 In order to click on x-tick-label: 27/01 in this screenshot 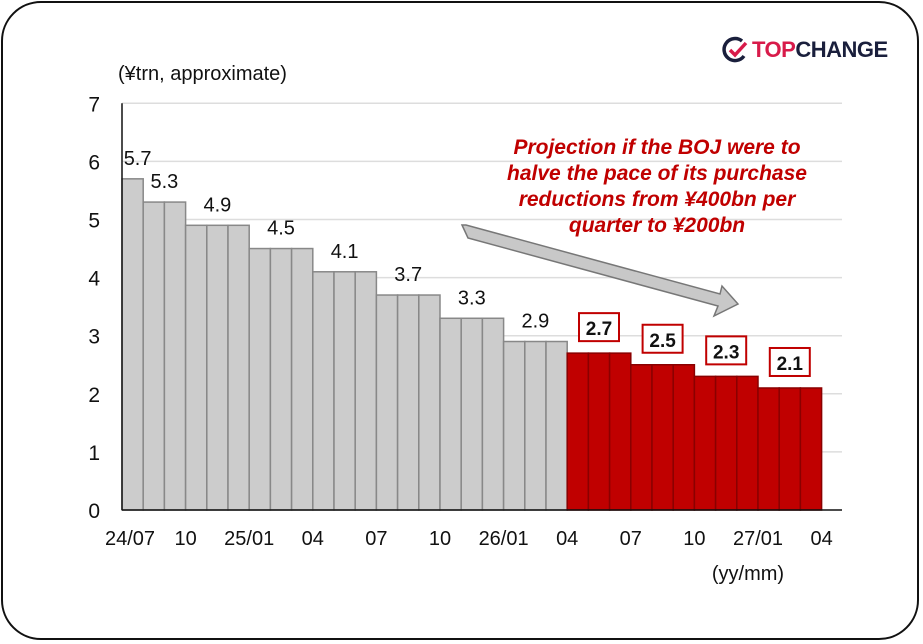, I will do `click(758, 539)`.